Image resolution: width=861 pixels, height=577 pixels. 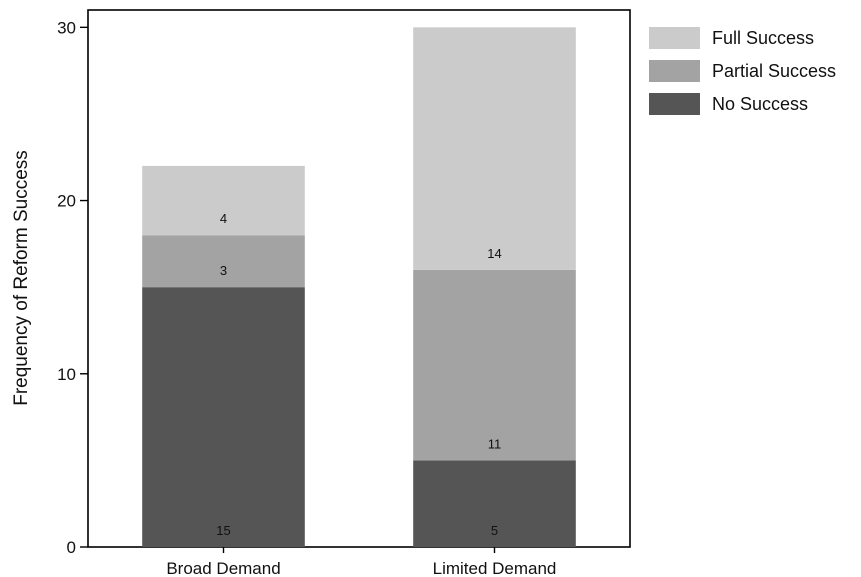 I want to click on legend-label: Full Success, so click(x=763, y=38).